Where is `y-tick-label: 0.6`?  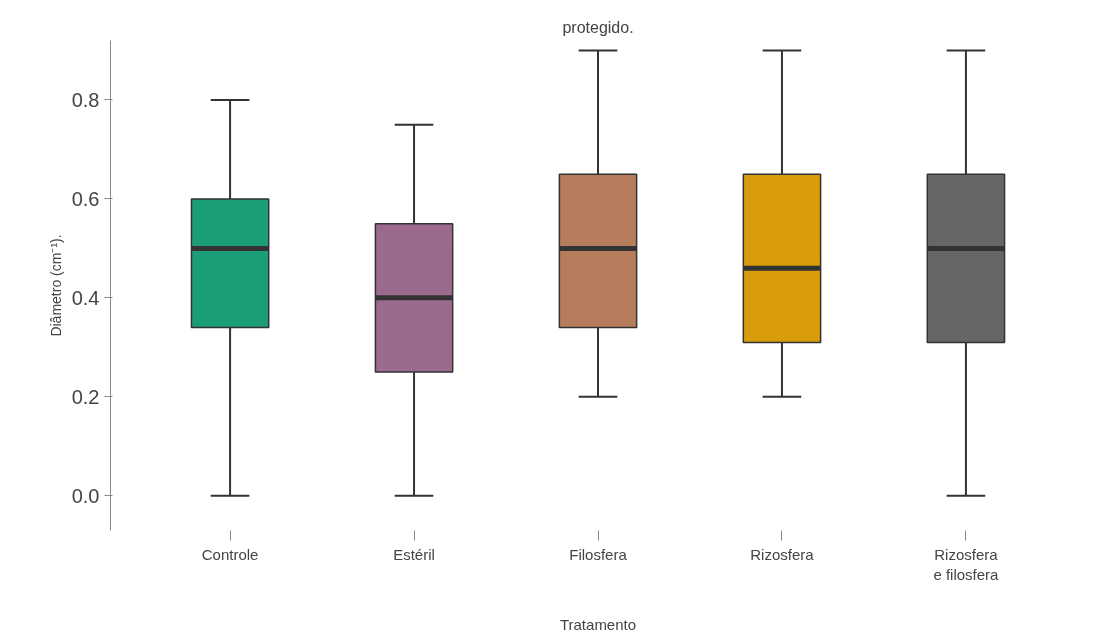 y-tick-label: 0.6 is located at coordinates (85, 198).